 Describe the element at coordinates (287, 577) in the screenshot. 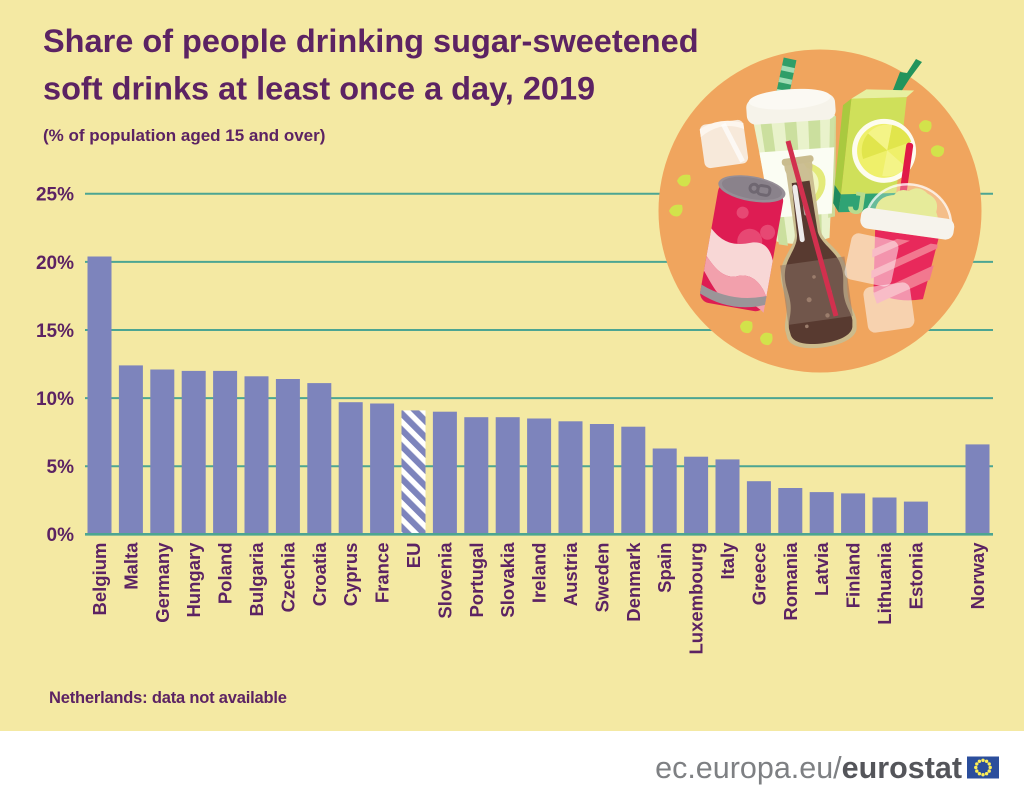

I see `svg-text: Czechia` at that location.